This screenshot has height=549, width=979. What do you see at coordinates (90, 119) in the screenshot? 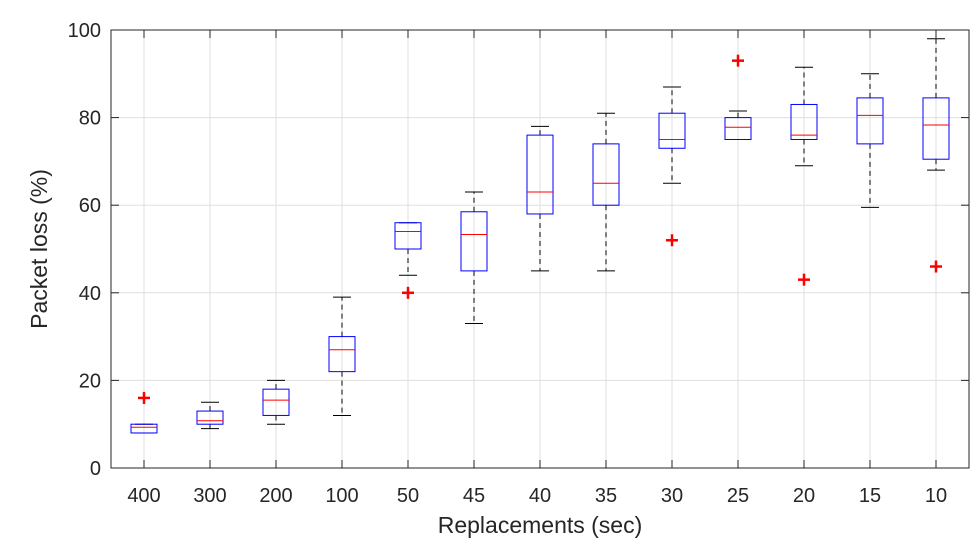
I see `y-tick-label: 80` at bounding box center [90, 119].